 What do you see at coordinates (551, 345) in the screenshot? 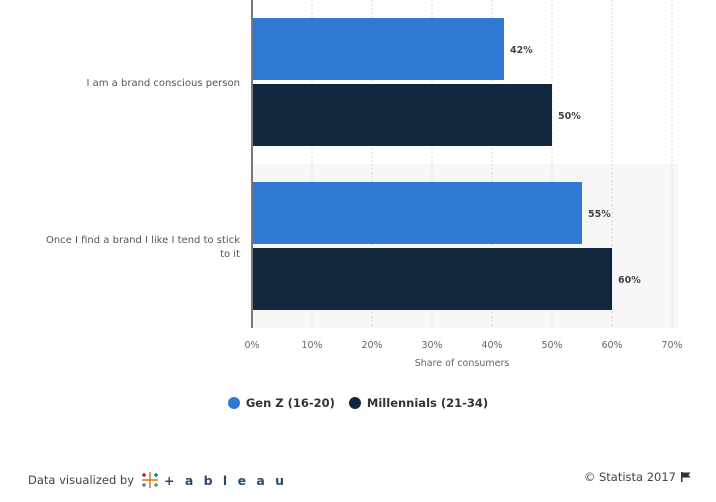
I see `x-tick-label-5: 50%` at bounding box center [551, 345].